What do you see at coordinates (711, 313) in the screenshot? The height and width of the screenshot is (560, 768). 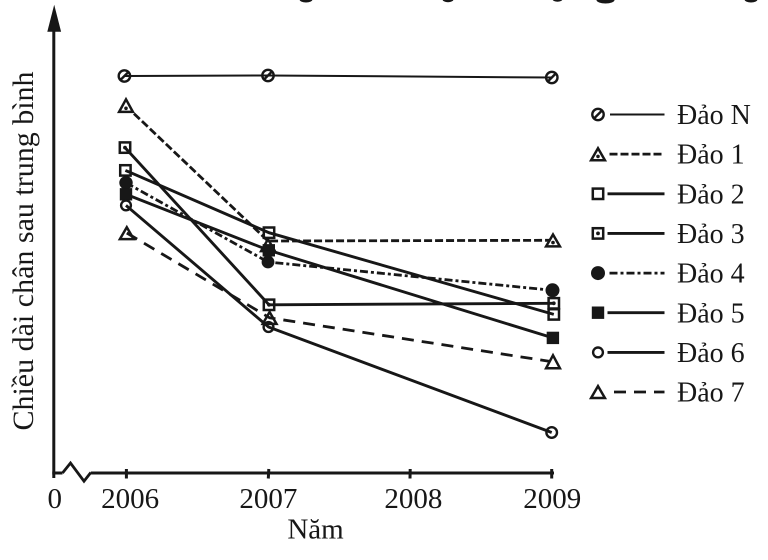 I see `svg-text: Đảo 5` at bounding box center [711, 313].